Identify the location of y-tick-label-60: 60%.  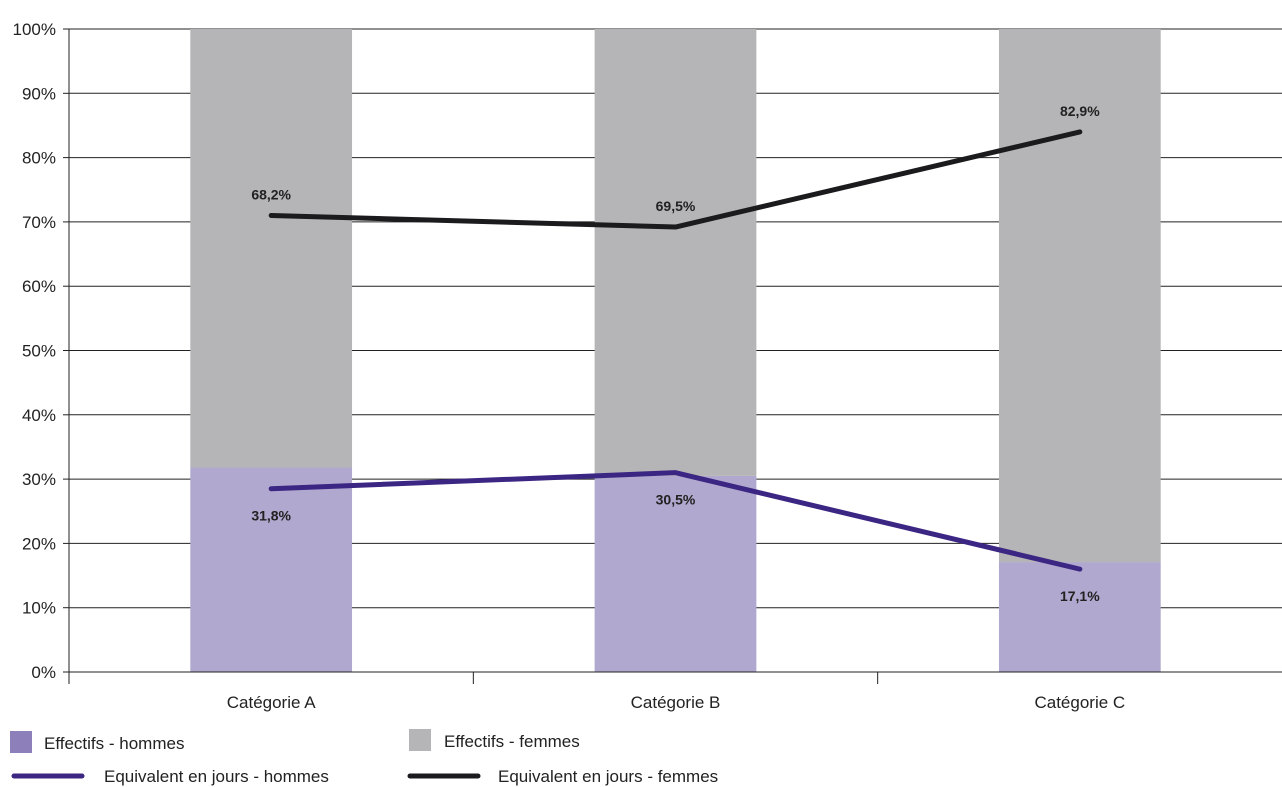
(39, 286).